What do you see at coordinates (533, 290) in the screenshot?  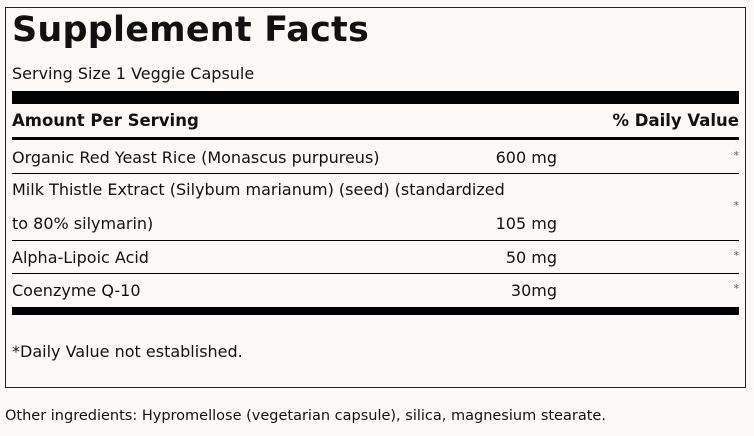 I see `ingredient-amount: 30mg` at bounding box center [533, 290].